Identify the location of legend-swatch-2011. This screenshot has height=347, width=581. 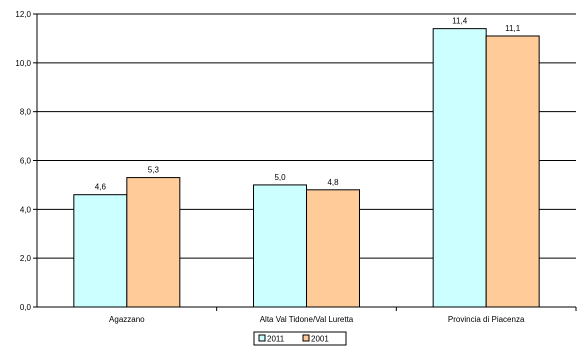
(262, 338).